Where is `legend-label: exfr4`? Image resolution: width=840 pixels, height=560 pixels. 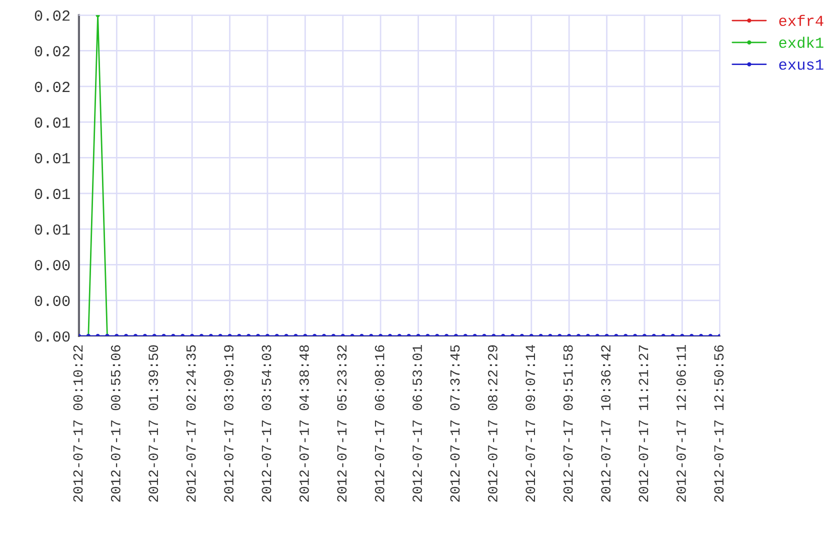 legend-label: exfr4 is located at coordinates (801, 20).